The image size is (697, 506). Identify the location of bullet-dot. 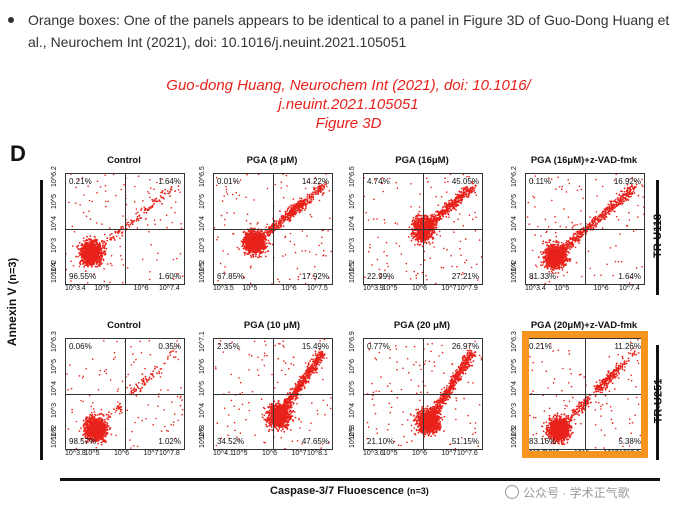
(11, 20).